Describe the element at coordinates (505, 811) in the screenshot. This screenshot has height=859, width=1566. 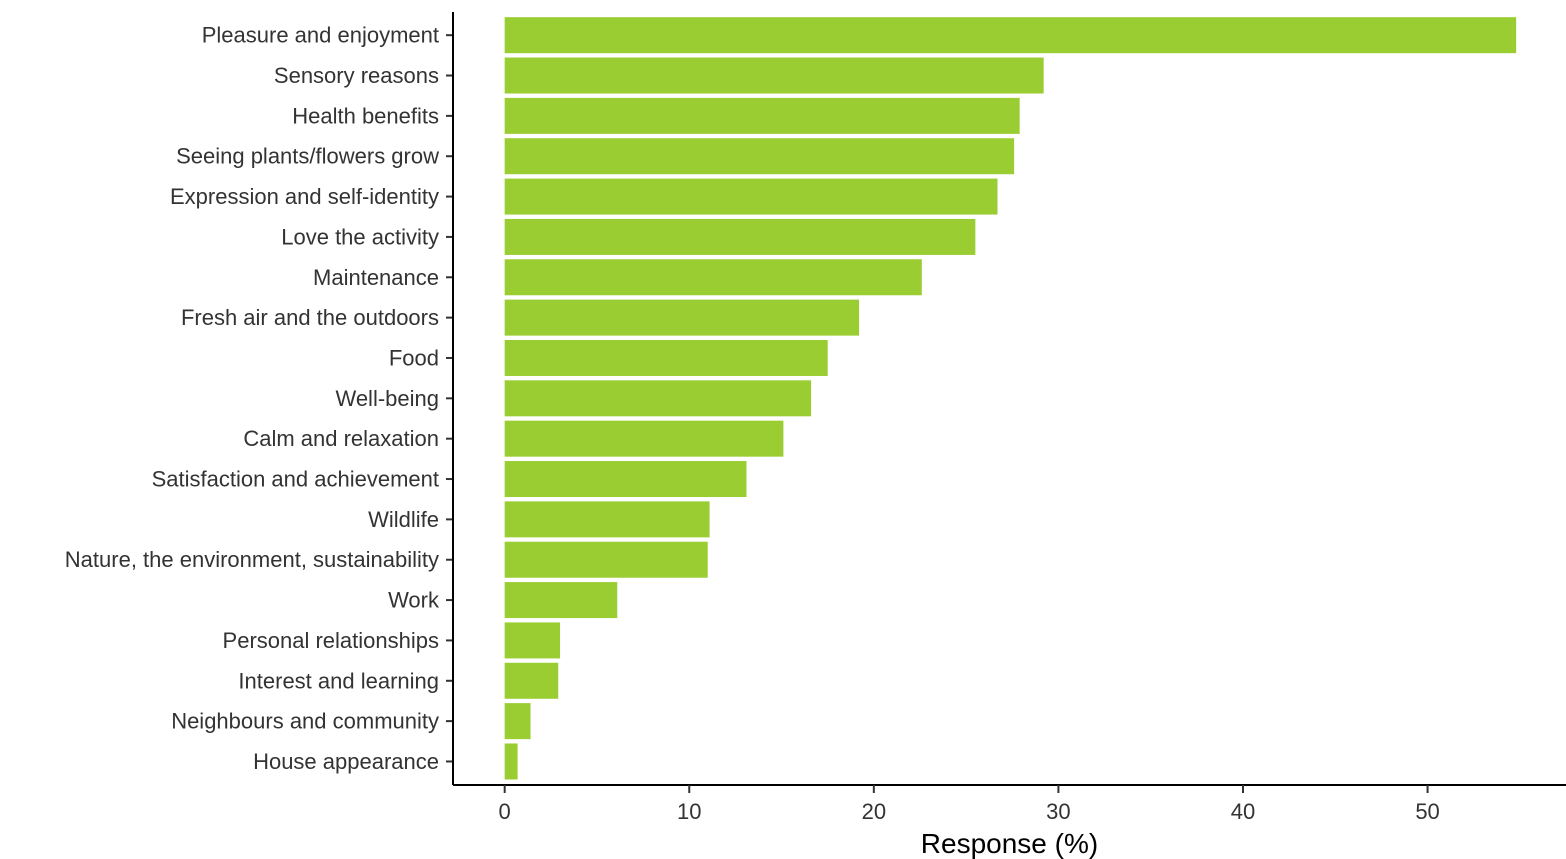
I see `x-tick-label-0: 0` at that location.